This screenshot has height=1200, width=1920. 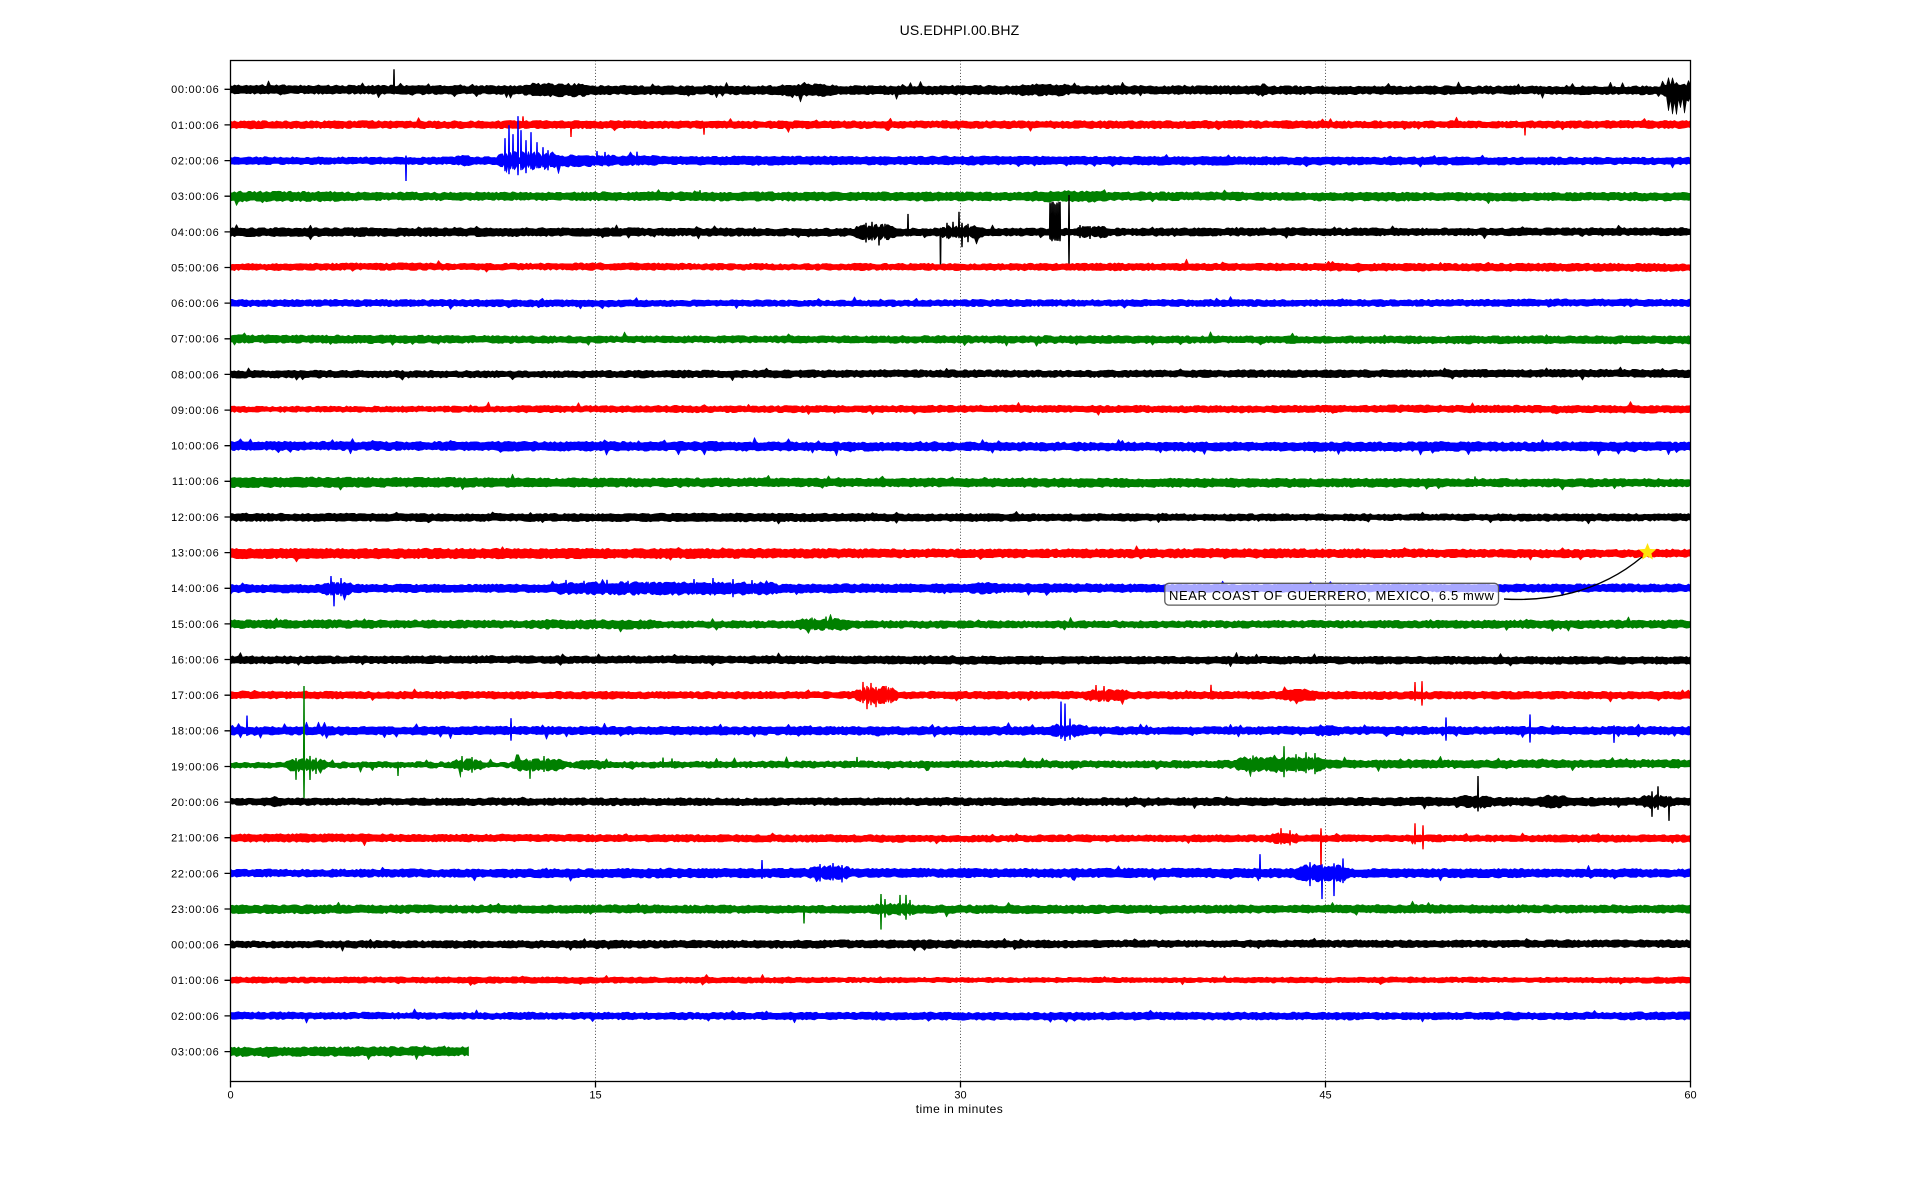 I want to click on svg-text: 60, so click(x=1690, y=1096).